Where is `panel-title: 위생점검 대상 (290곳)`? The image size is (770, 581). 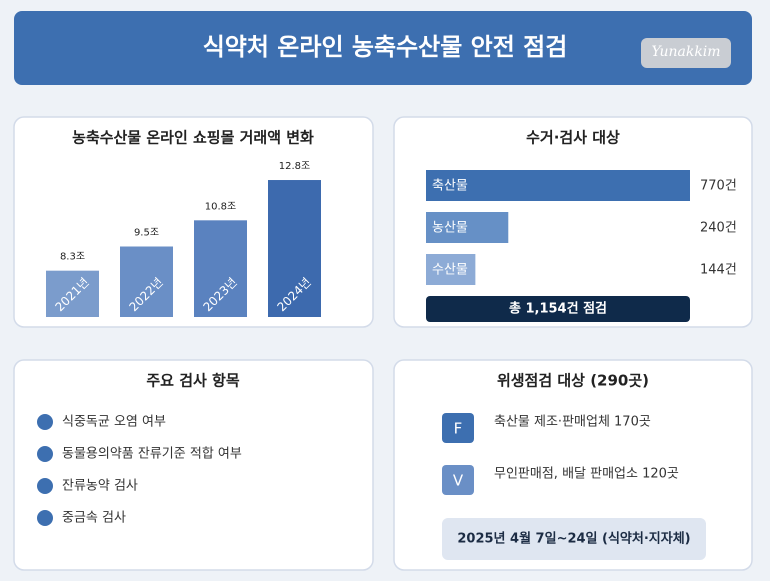
panel-title: 위생점검 대상 (290곳) is located at coordinates (573, 381).